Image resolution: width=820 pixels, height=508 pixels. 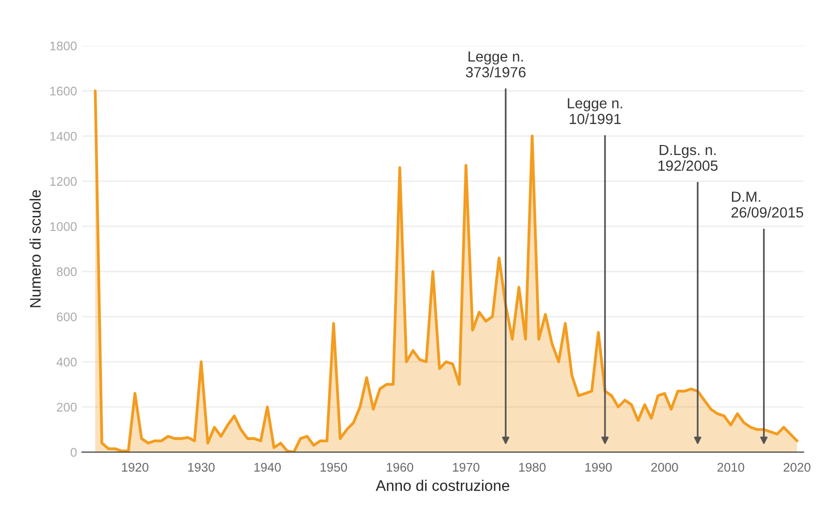 What do you see at coordinates (466, 467) in the screenshot?
I see `x-tick-label: 1970` at bounding box center [466, 467].